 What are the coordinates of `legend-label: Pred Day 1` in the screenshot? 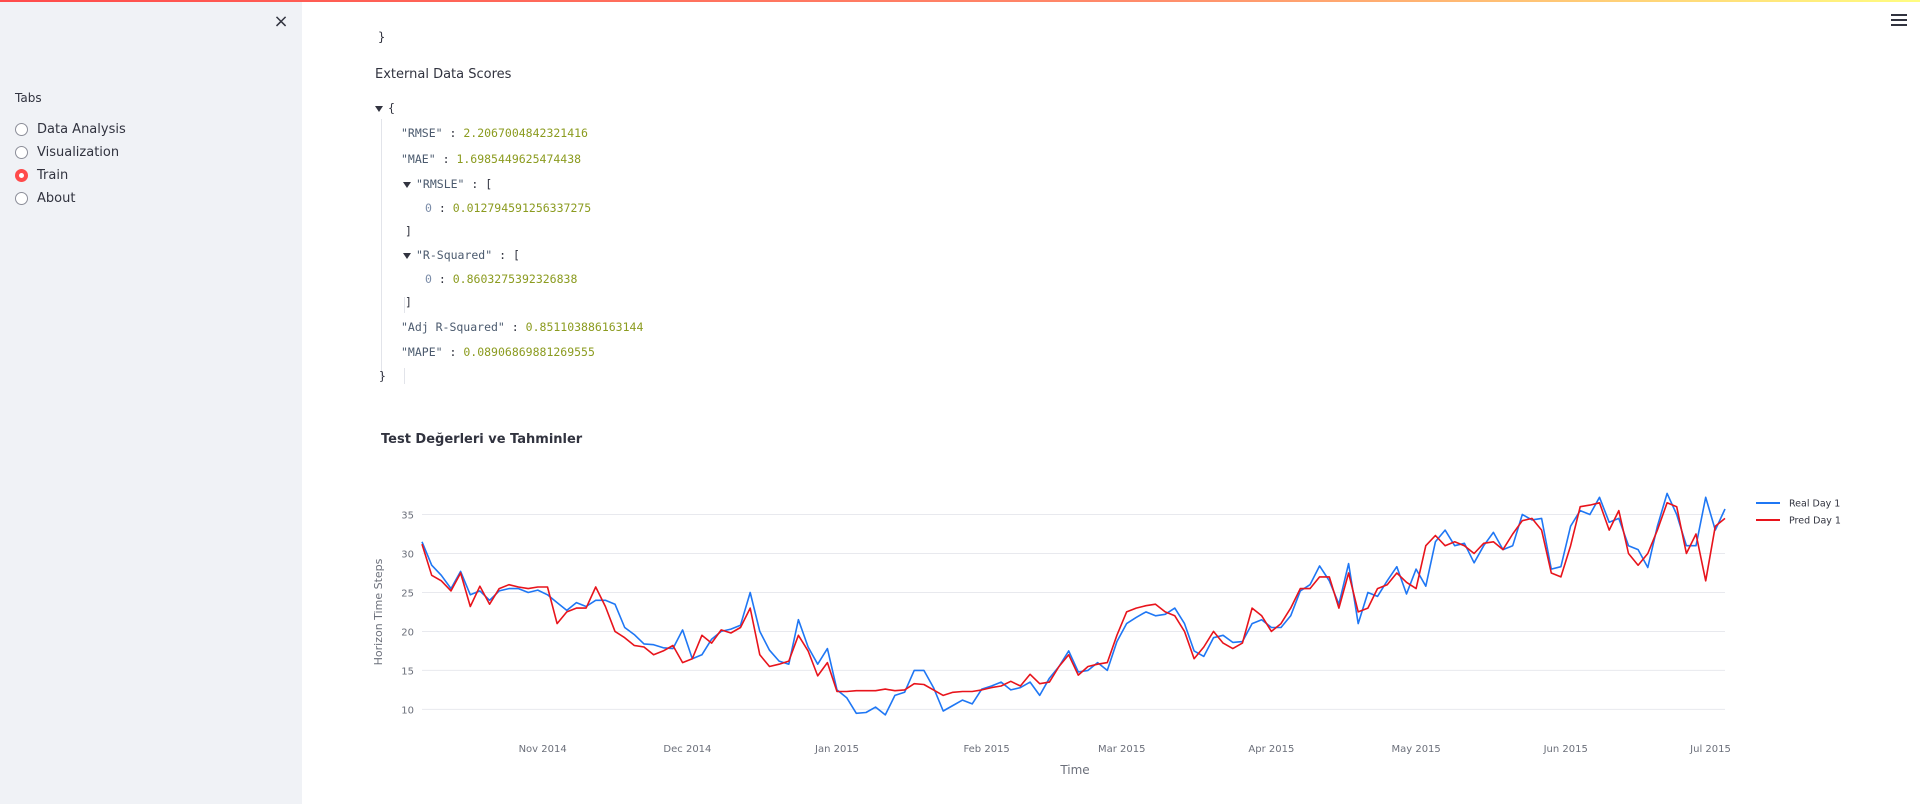 It's located at (1815, 521).